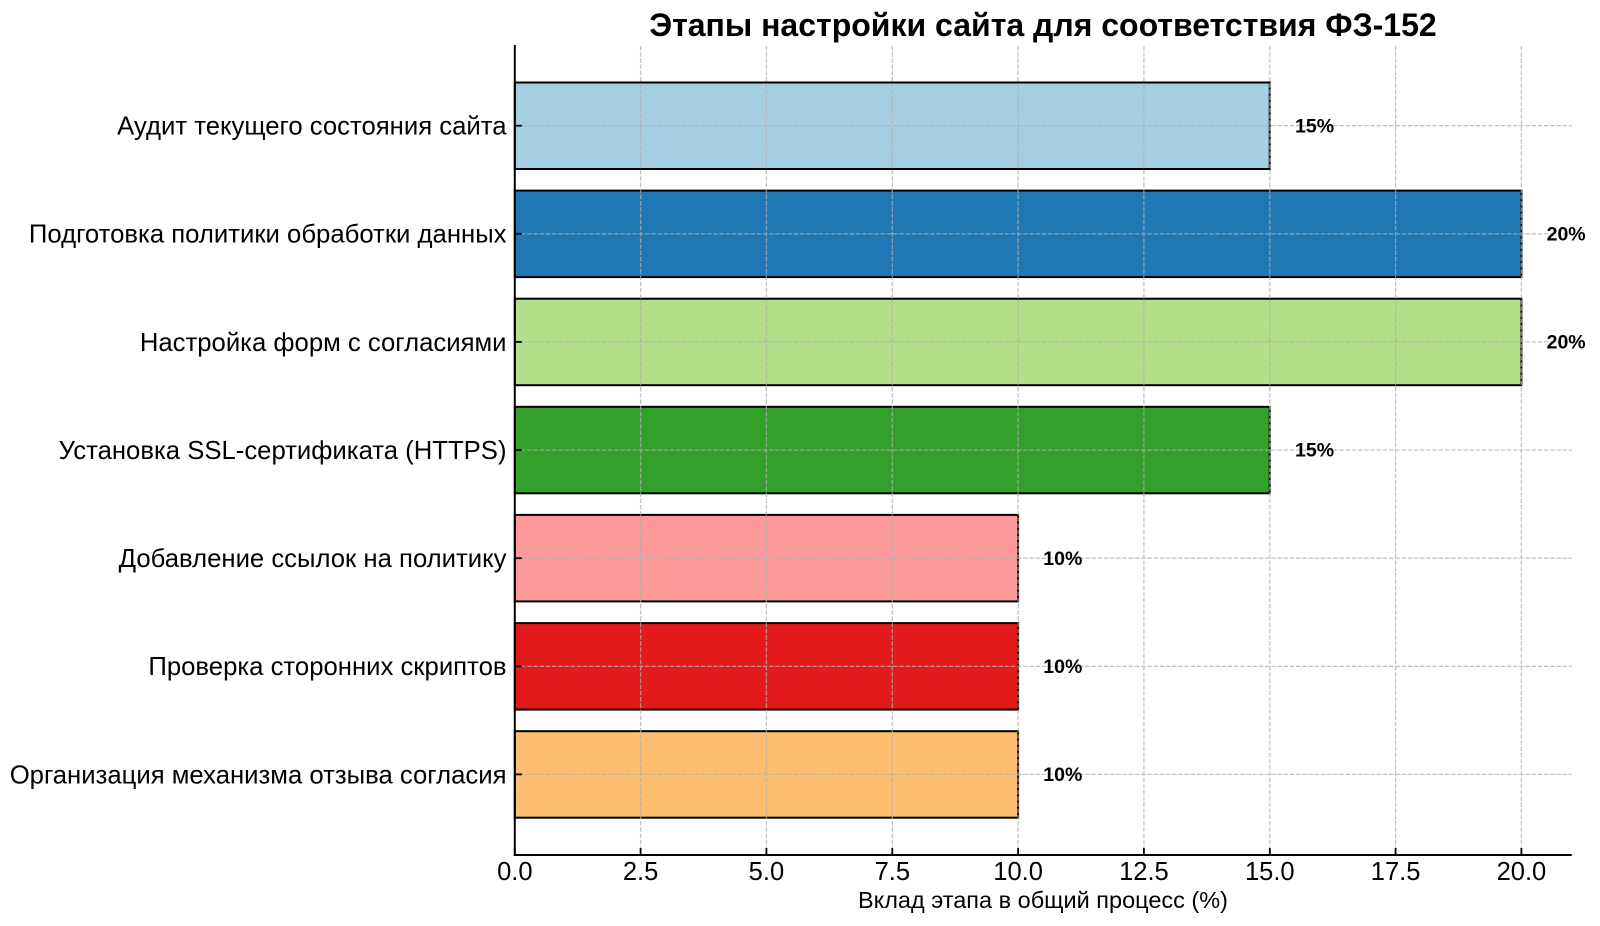  I want to click on svg-text: Настройка форм с согласиями, so click(323, 343).